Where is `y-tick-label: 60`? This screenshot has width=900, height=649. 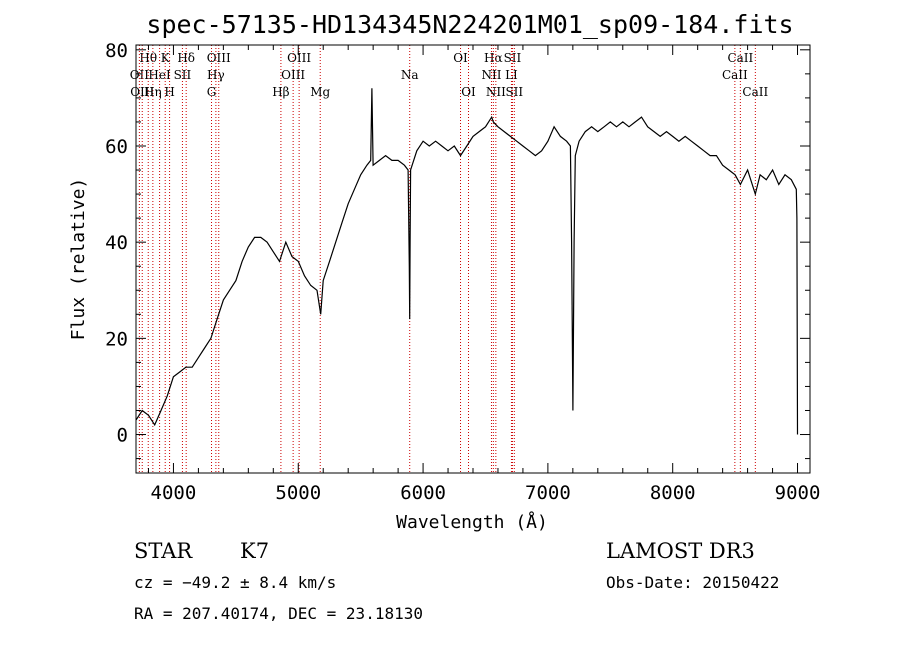 y-tick-label: 60 is located at coordinates (116, 147).